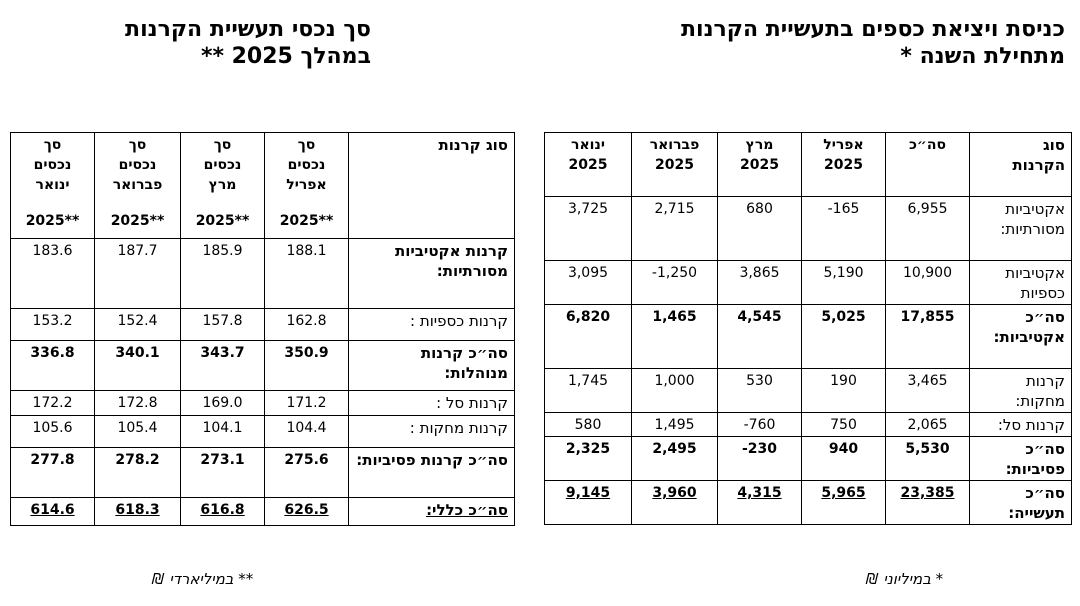  I want to click on cell-value: 750, so click(843, 424).